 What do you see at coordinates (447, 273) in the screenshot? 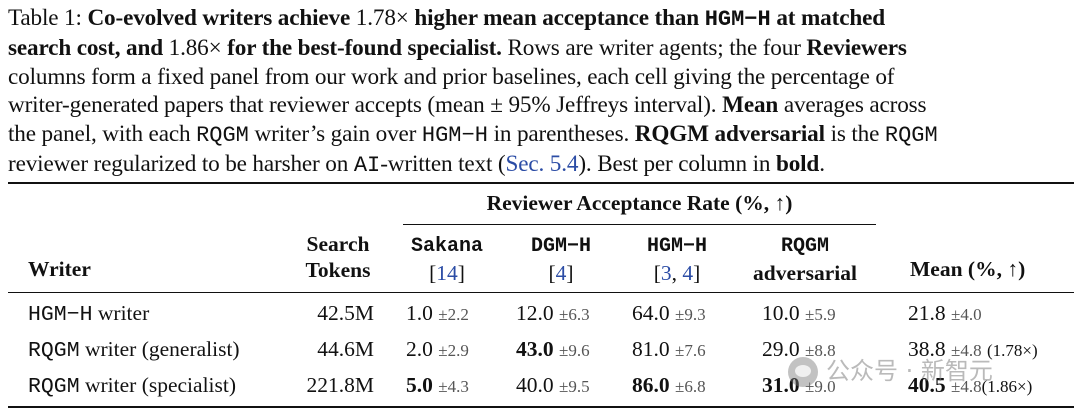
I see `citation-link: 14` at bounding box center [447, 273].